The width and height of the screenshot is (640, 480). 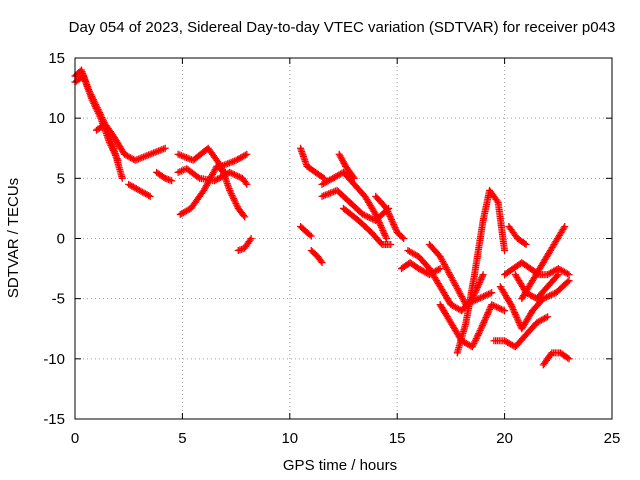 What do you see at coordinates (54, 359) in the screenshot?
I see `y-tick-label: -10` at bounding box center [54, 359].